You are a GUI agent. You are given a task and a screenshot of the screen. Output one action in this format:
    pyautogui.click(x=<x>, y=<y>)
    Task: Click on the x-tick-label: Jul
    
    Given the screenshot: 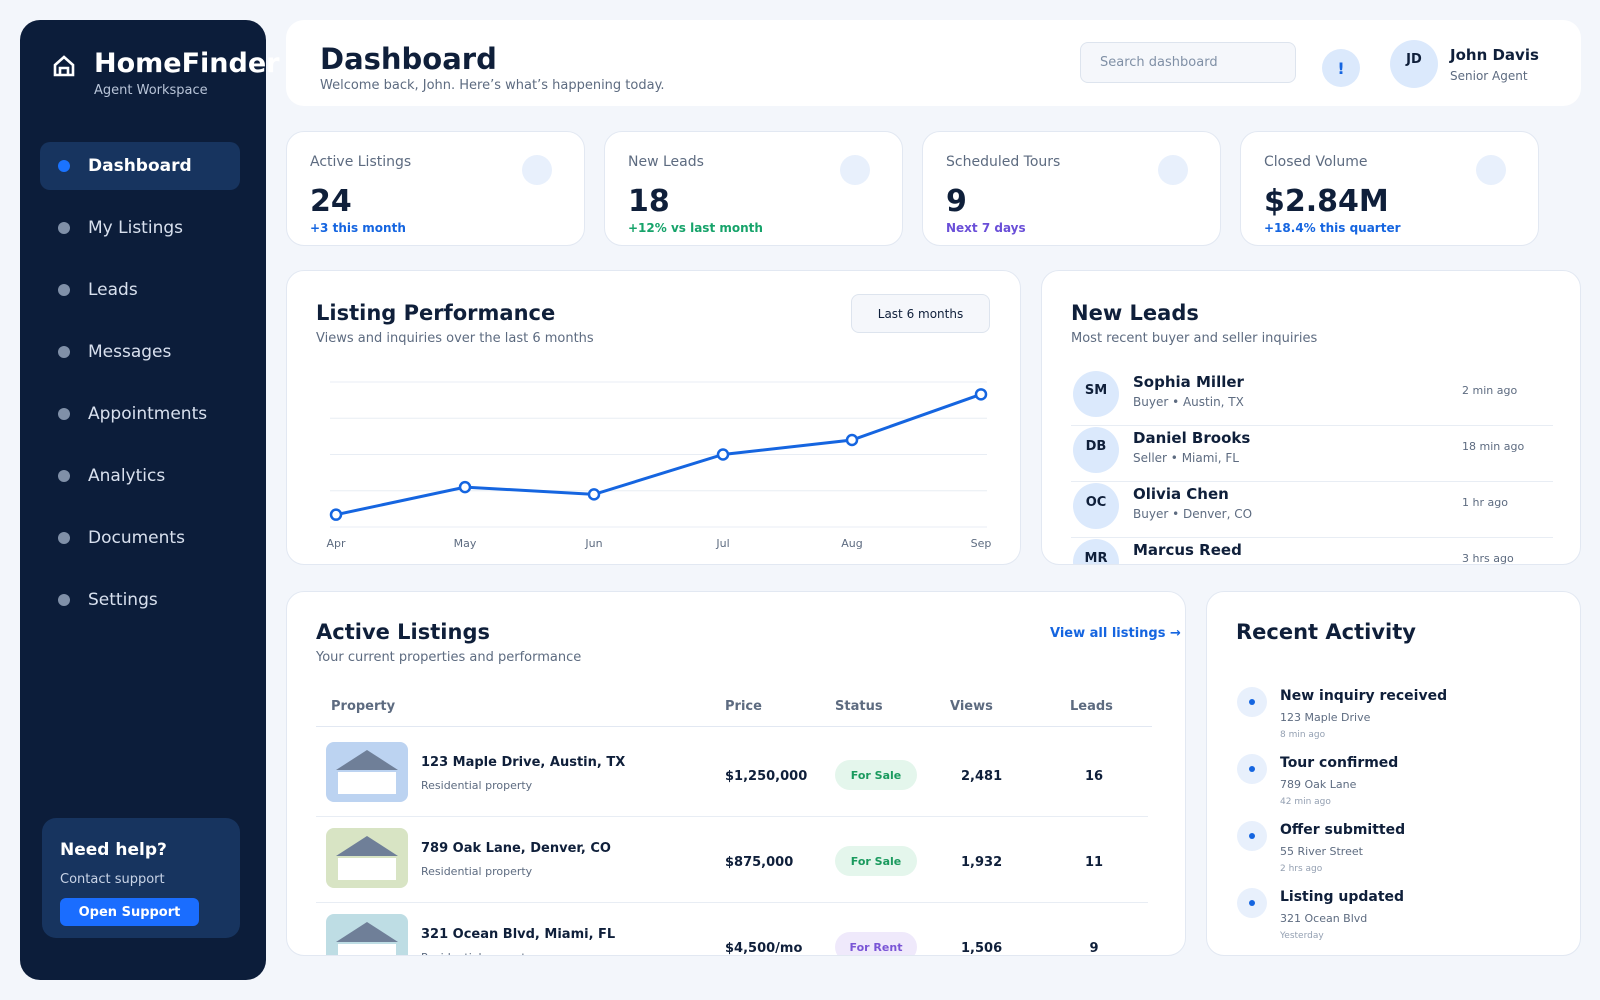 What is the action you would take?
    pyautogui.click(x=722, y=543)
    